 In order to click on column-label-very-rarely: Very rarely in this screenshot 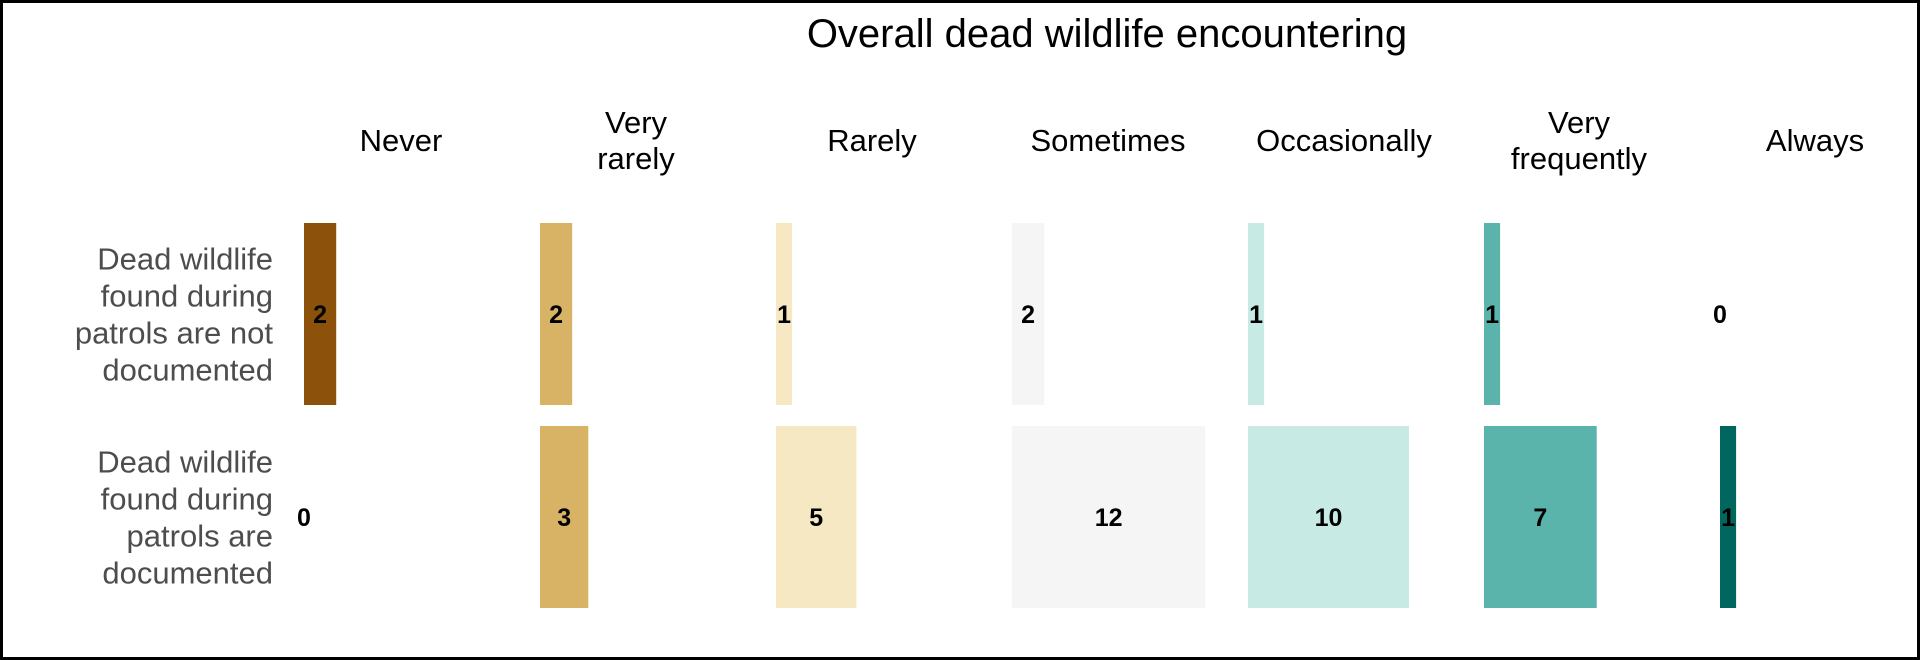, I will do `click(636, 140)`.